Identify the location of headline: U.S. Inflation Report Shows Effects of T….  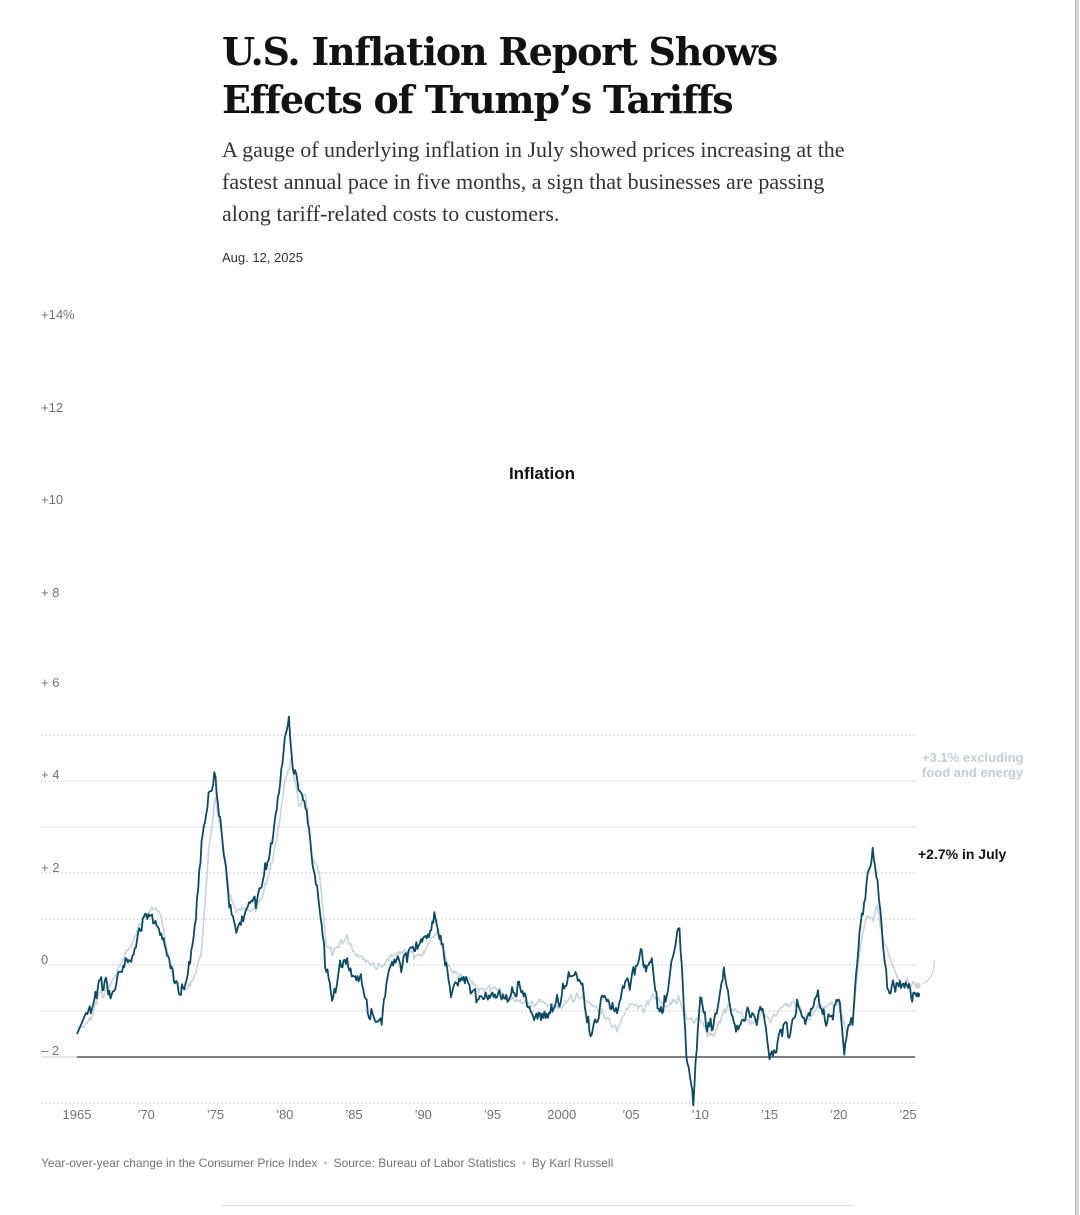
(500, 75).